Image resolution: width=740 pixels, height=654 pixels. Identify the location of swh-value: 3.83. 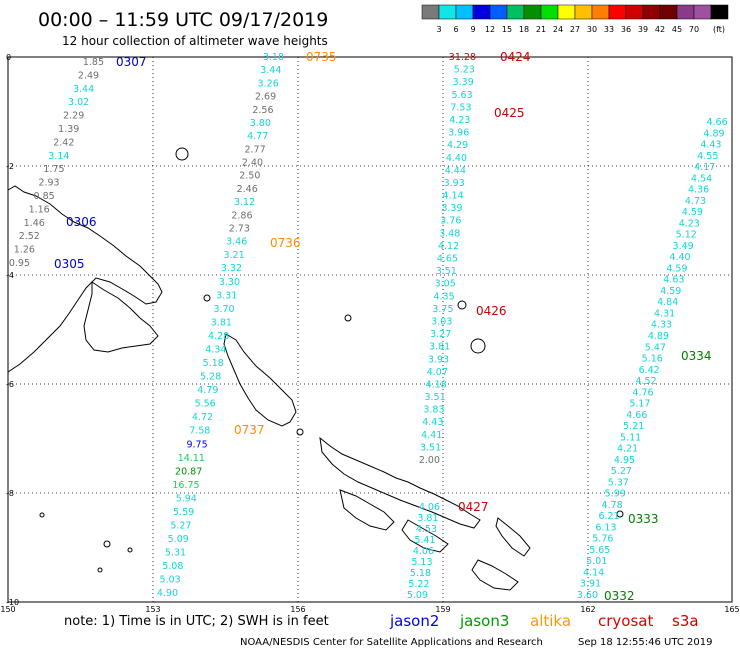
(433, 410).